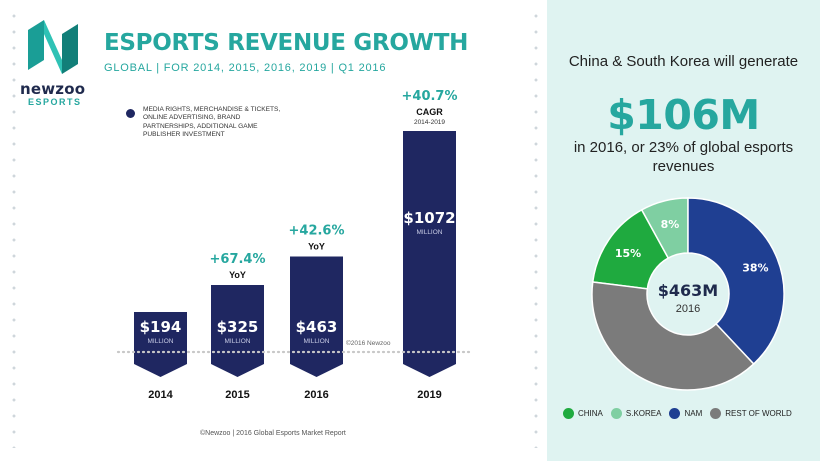 This screenshot has width=820, height=461. I want to click on unit-label-2019: MILLION, so click(429, 232).